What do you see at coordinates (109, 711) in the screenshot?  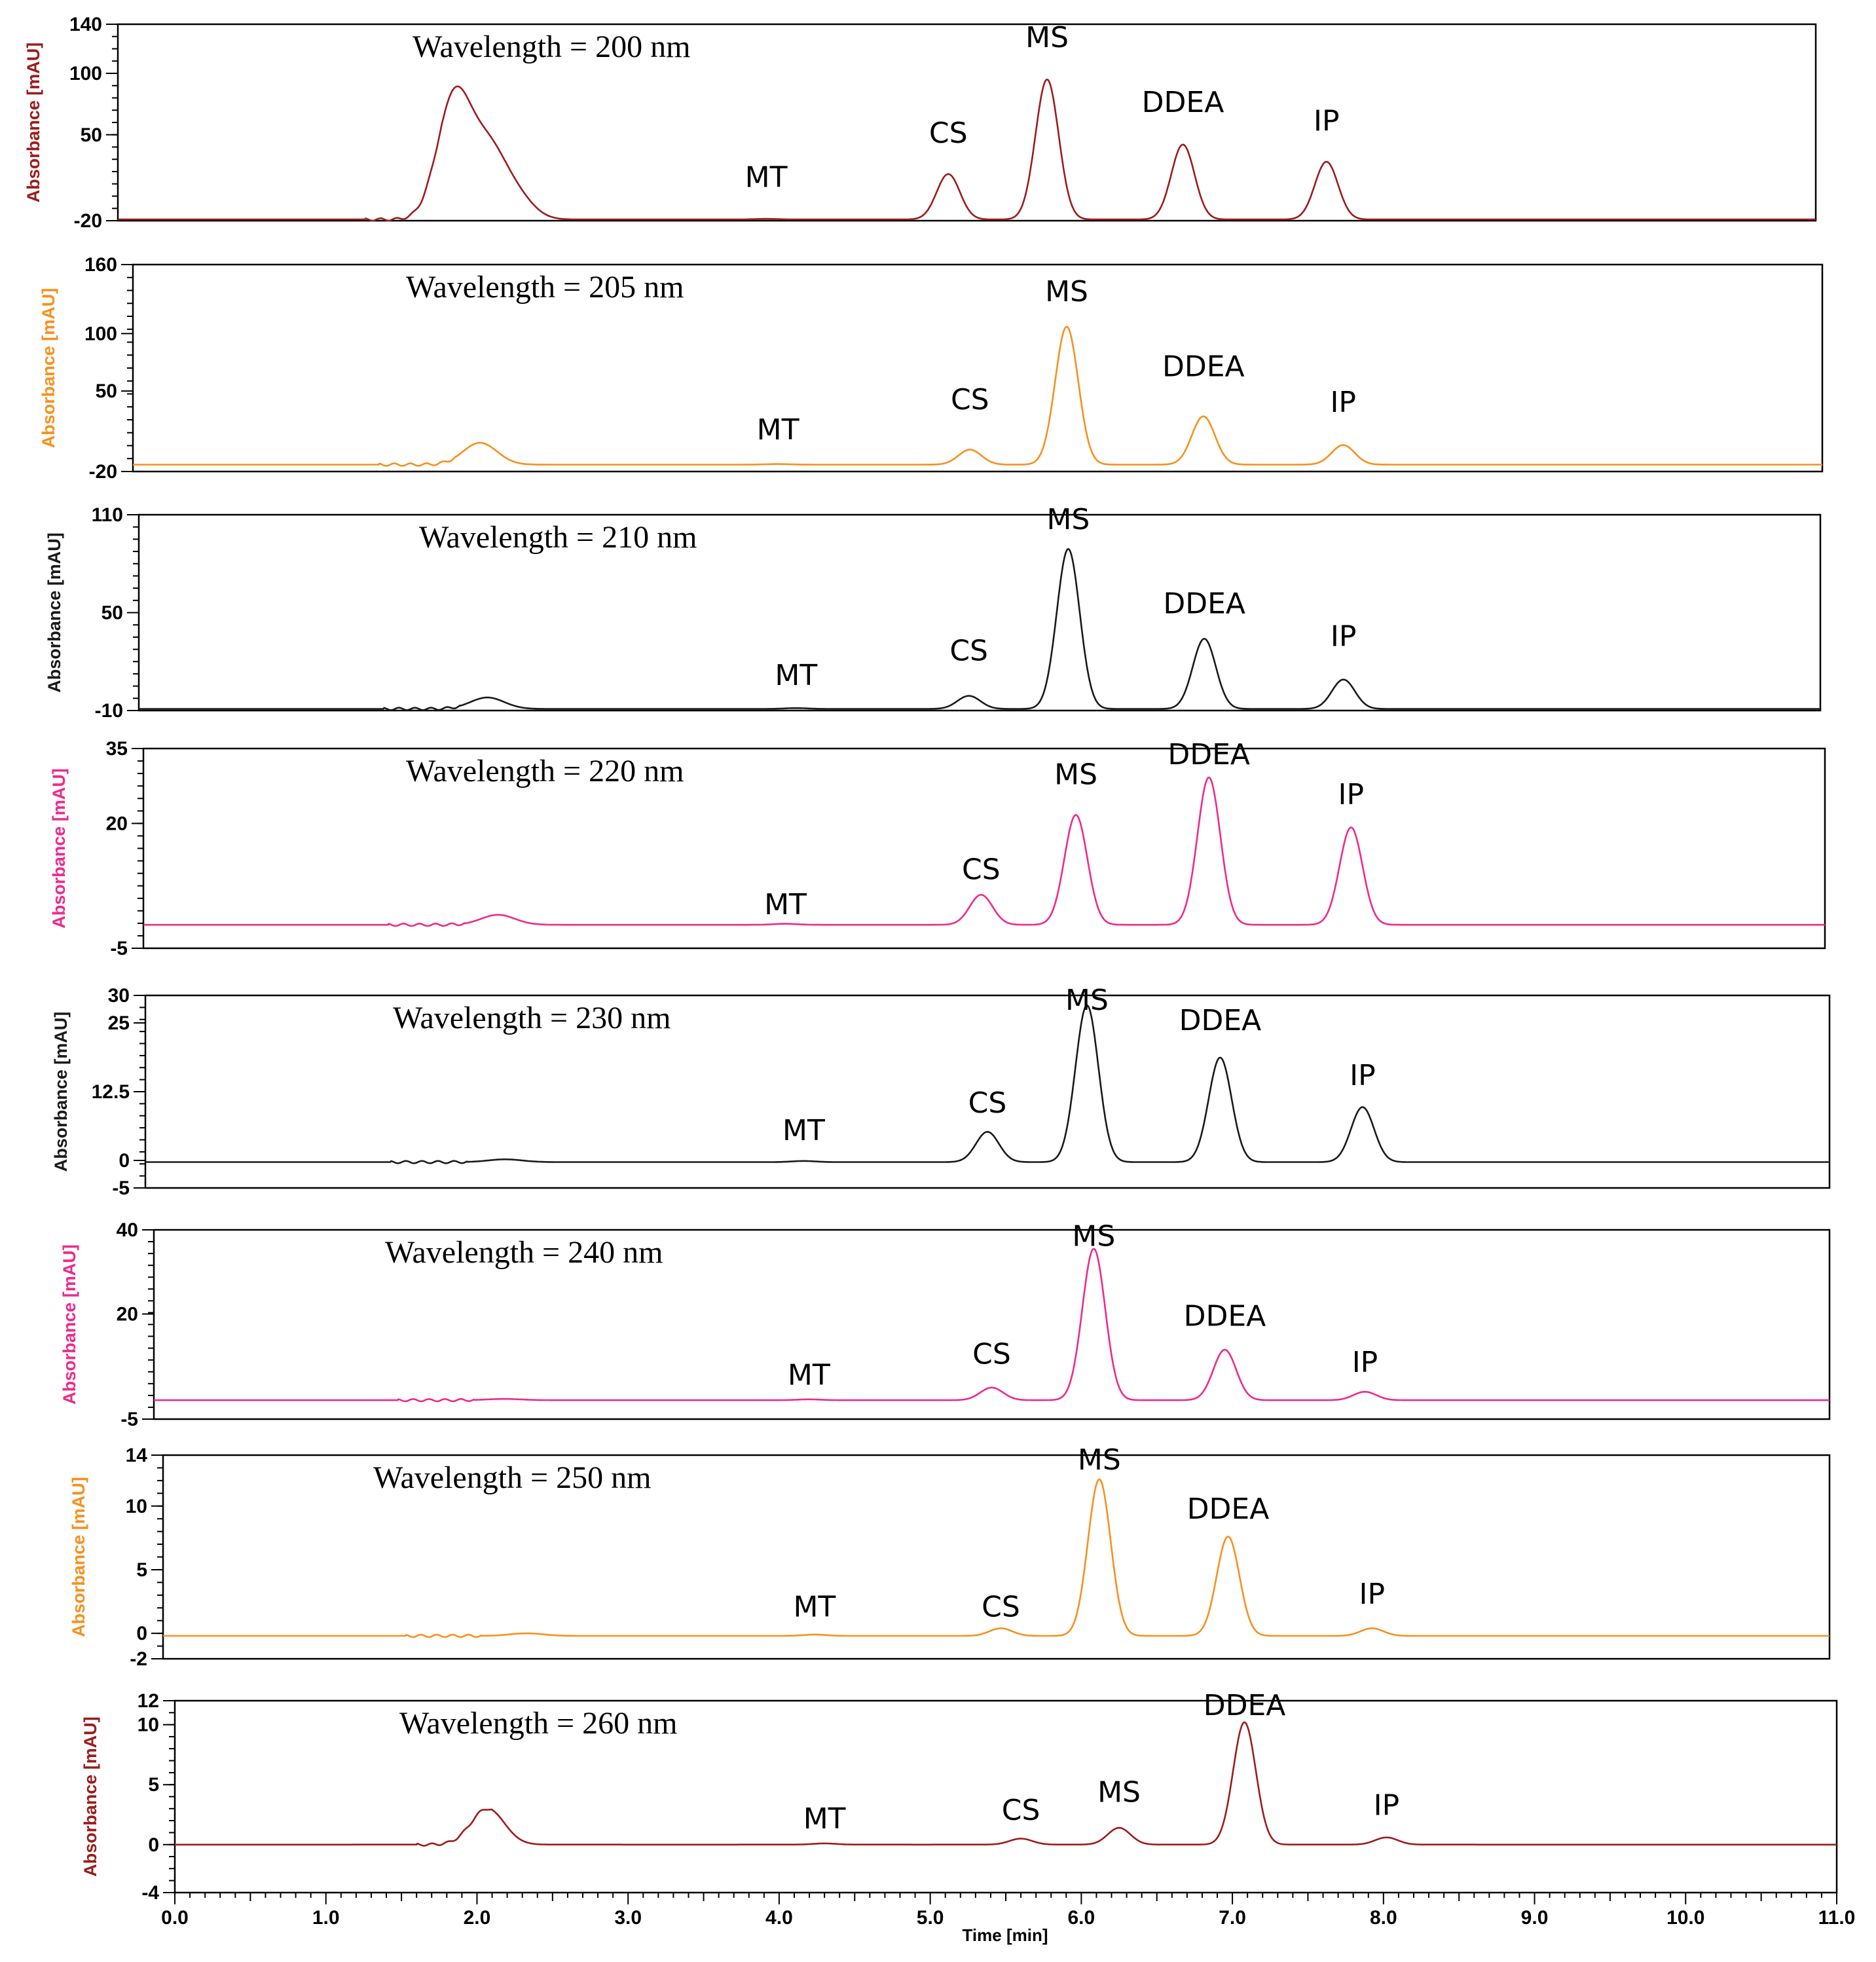 I see `y-tick-label: -10` at bounding box center [109, 711].